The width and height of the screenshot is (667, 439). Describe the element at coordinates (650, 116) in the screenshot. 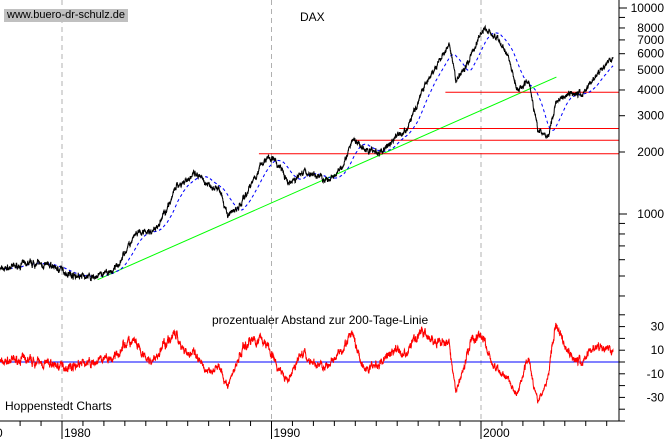

I see `y-tick-label: 3000` at that location.